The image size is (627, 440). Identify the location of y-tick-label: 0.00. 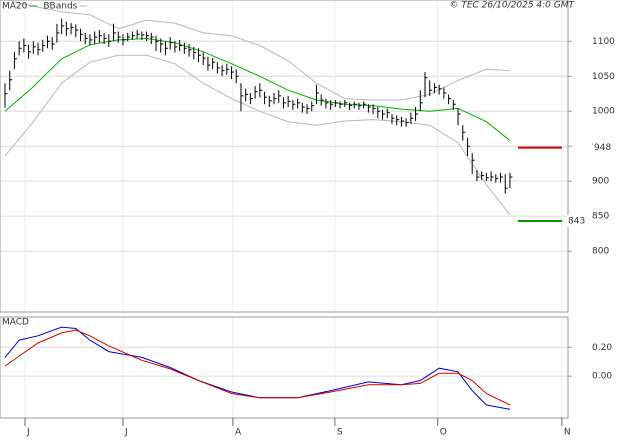
(602, 377).